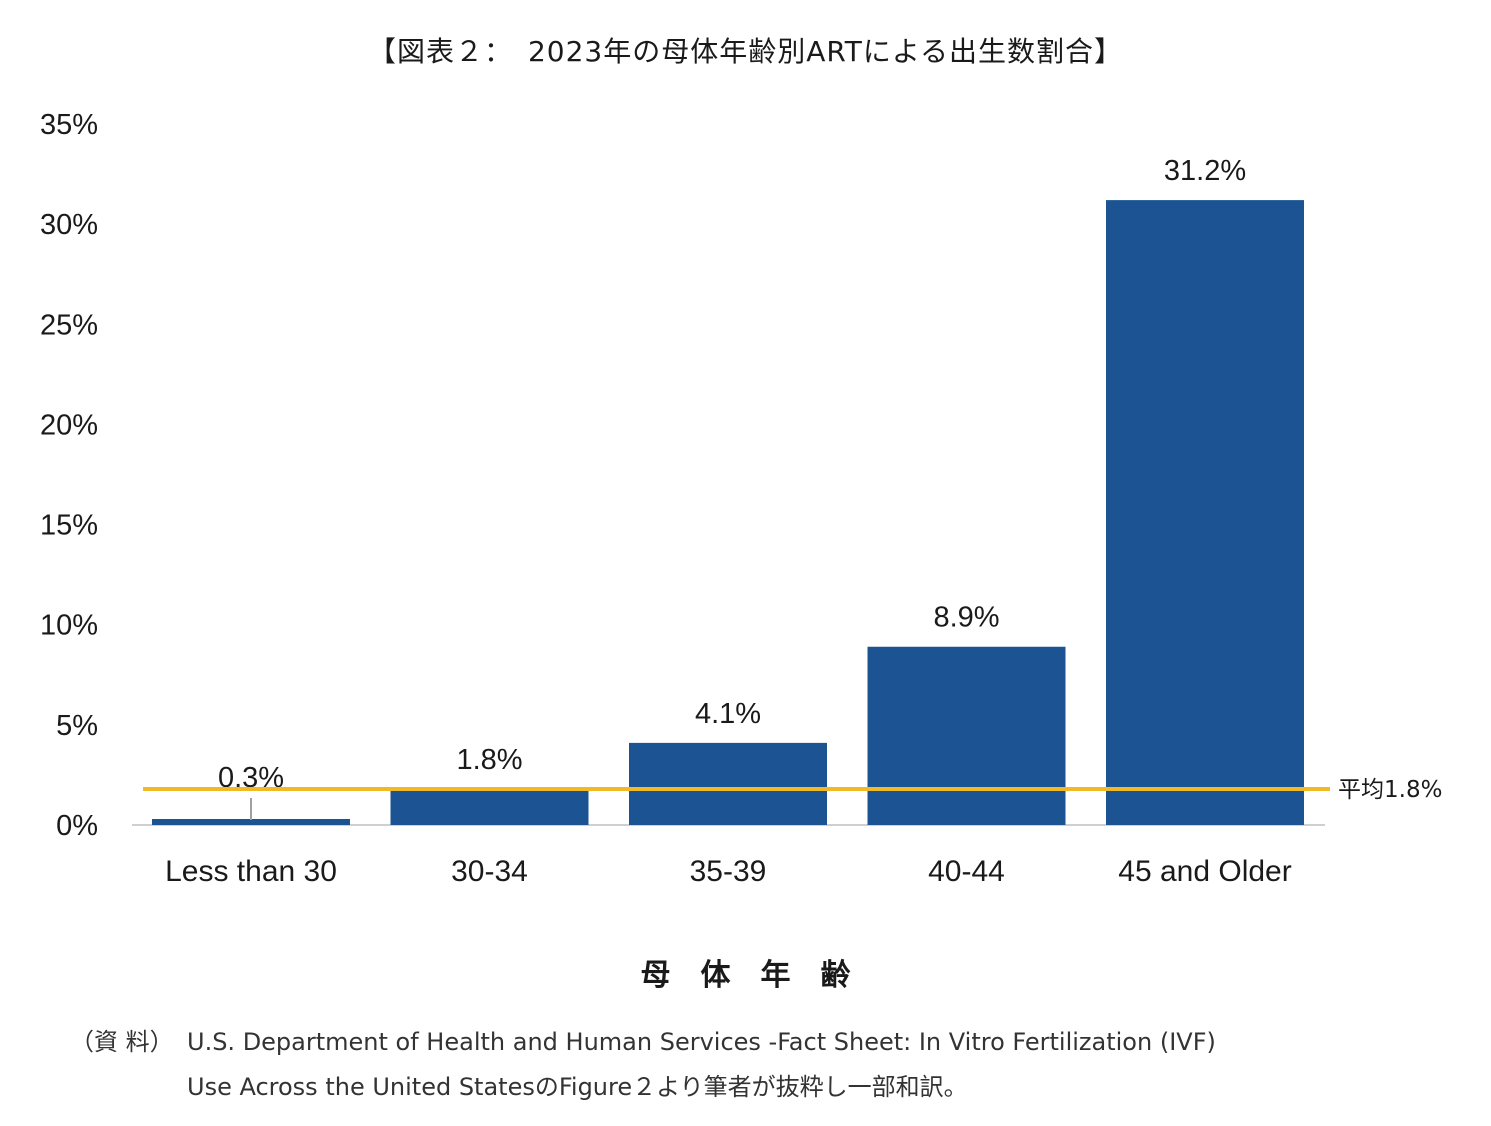 Image resolution: width=1491 pixels, height=1126 pixels. I want to click on source-label: （資 料）, so click(122, 1042).